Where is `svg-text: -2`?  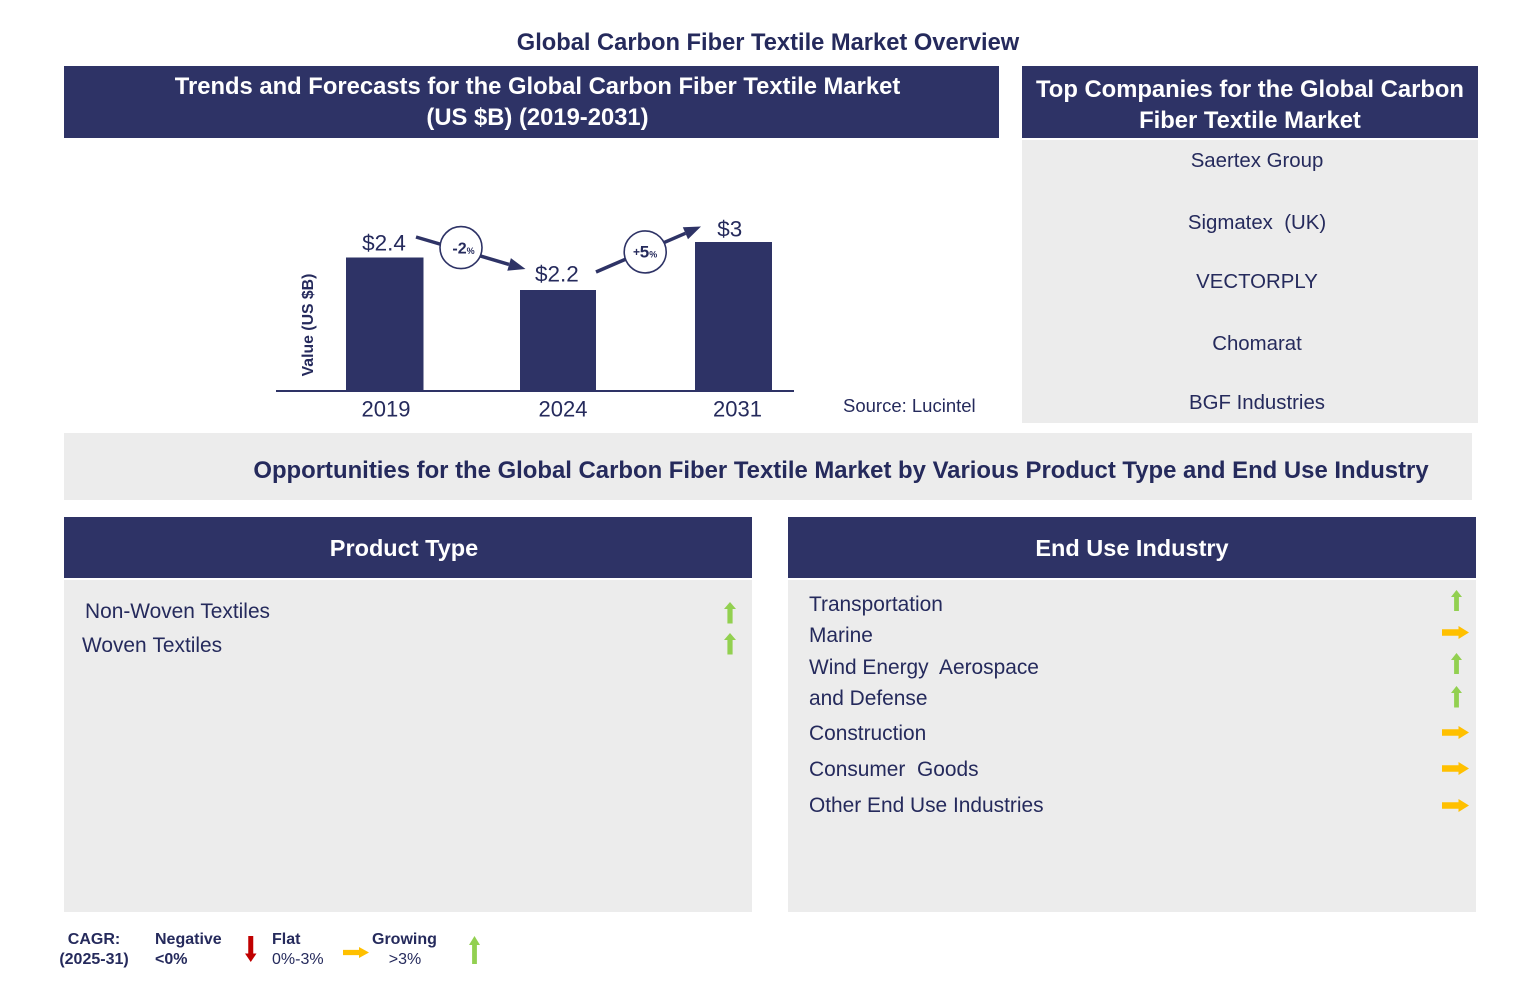
svg-text: -2 is located at coordinates (459, 249).